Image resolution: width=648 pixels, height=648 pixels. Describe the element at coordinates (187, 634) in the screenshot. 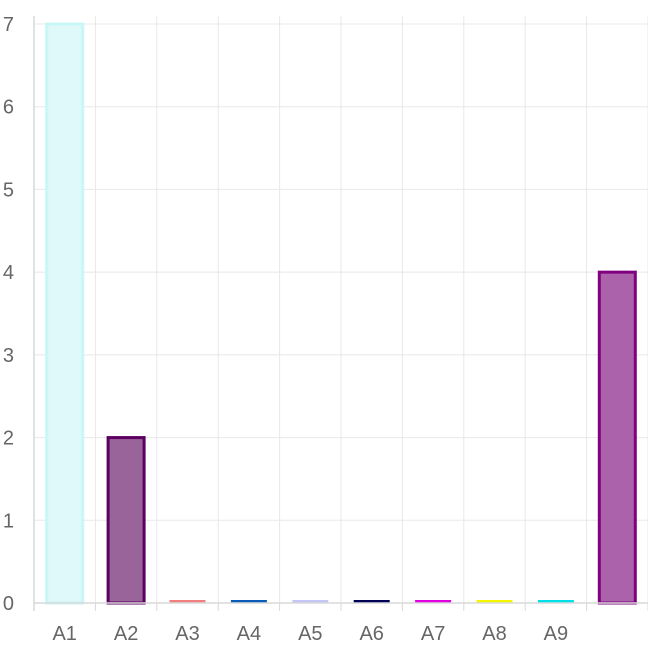

I see `x-tick-label: A3` at that location.